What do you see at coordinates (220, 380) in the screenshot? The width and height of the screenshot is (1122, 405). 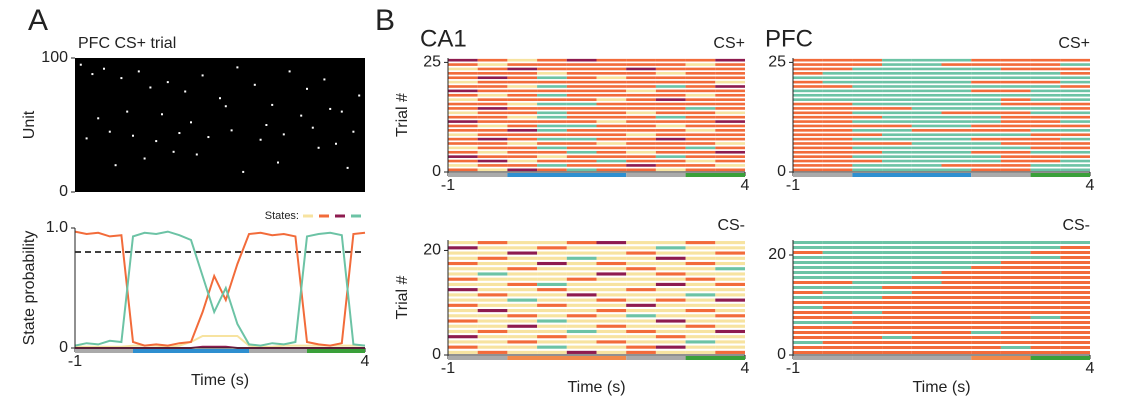 I see `x-axis-label: Time (s)` at bounding box center [220, 380].